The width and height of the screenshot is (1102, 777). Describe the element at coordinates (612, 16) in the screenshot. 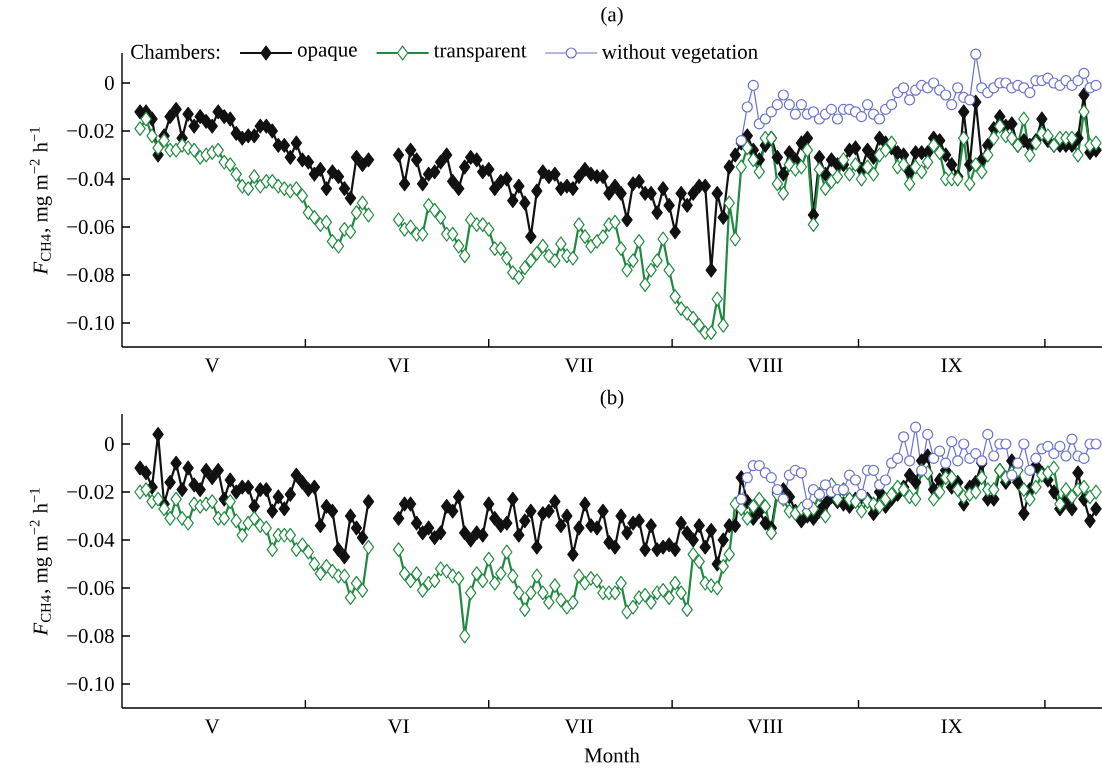

I see `chart-title: (a)` at that location.